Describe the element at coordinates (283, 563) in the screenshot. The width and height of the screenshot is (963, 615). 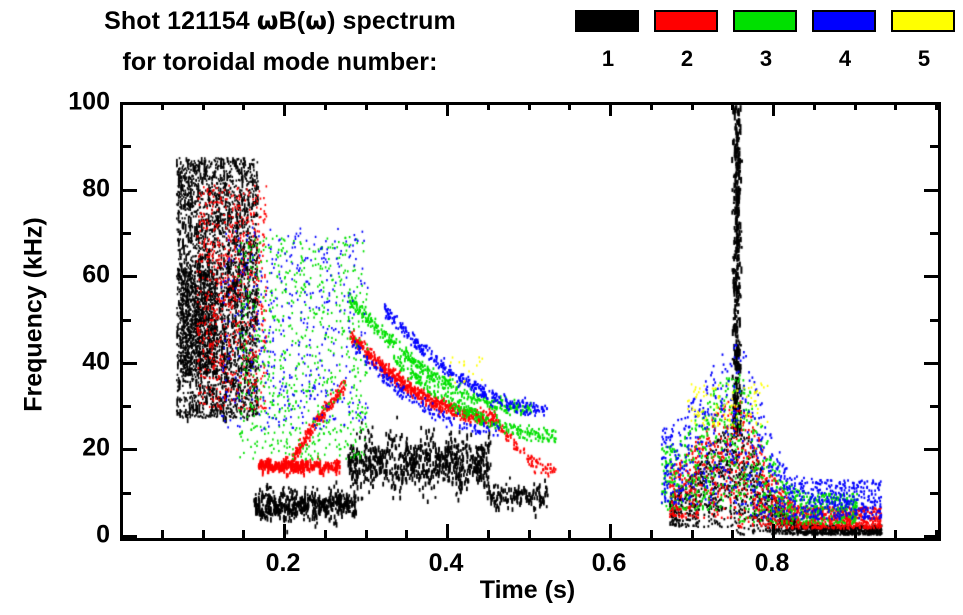
I see `x-tick-label: 0.2` at that location.